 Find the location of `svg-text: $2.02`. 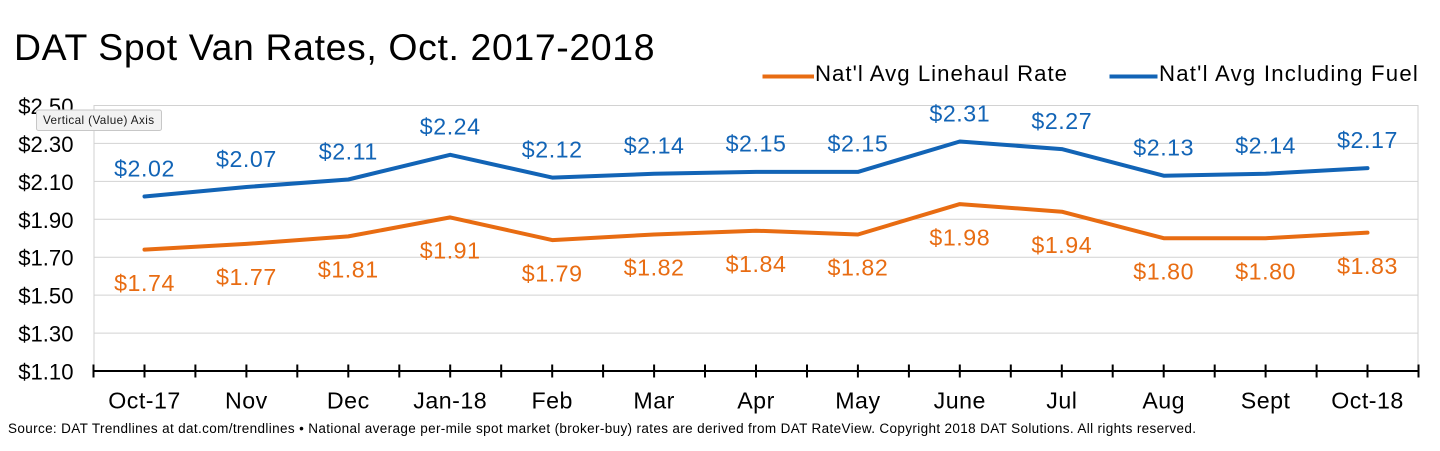

svg-text: $2.02 is located at coordinates (144, 168).